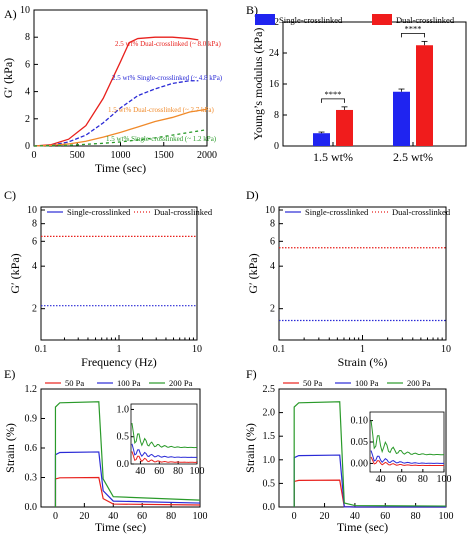 The image size is (474, 548). Describe the element at coordinates (360, 442) in the screenshot. I see `inset-y-tick-label: 0.05` at that location.